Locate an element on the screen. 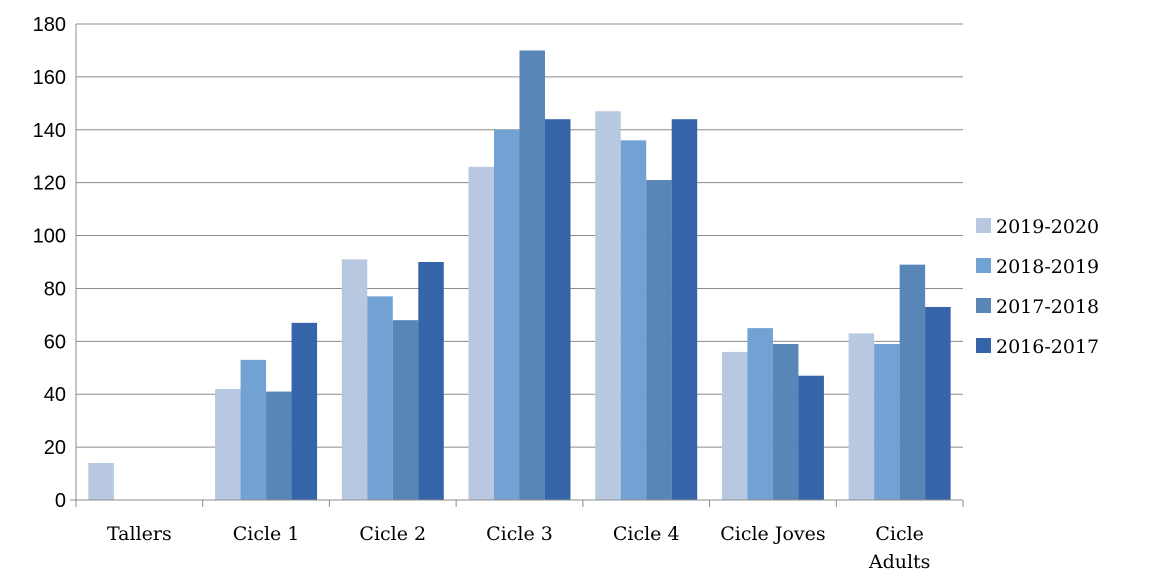  x-tick-label: Cicle Joves is located at coordinates (772, 534).